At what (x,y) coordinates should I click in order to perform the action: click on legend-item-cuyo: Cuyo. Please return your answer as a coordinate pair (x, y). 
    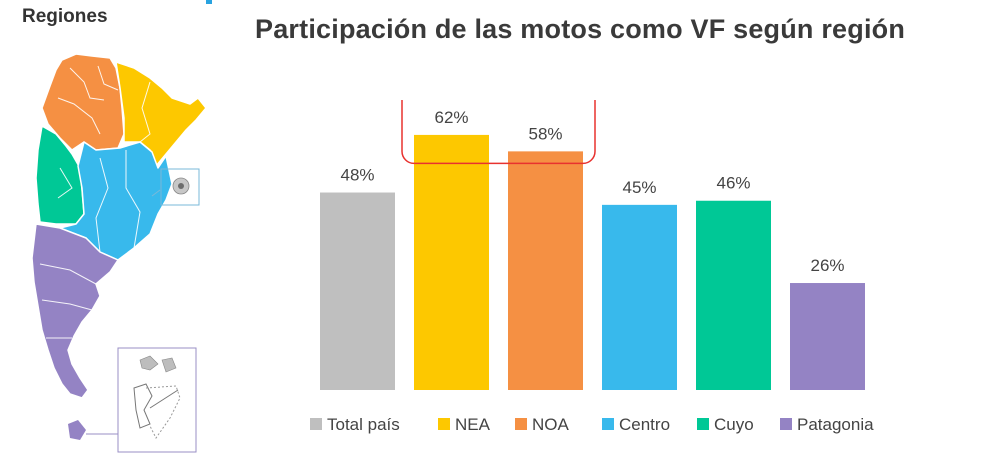
    Looking at the image, I should click on (725, 424).